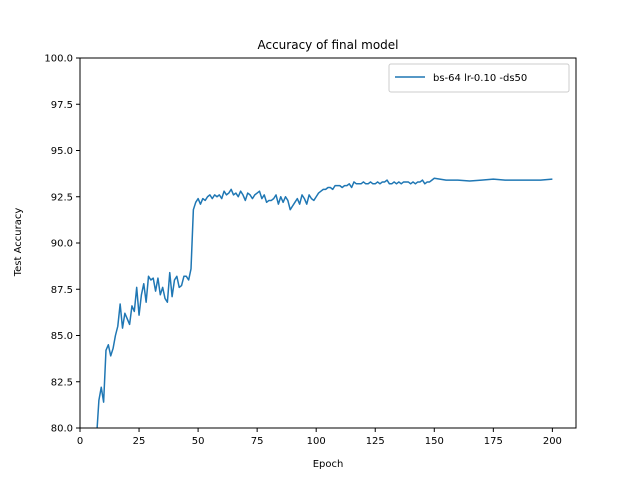 This screenshot has height=480, width=640. What do you see at coordinates (316, 441) in the screenshot?
I see `x-tick-label: 100` at bounding box center [316, 441].